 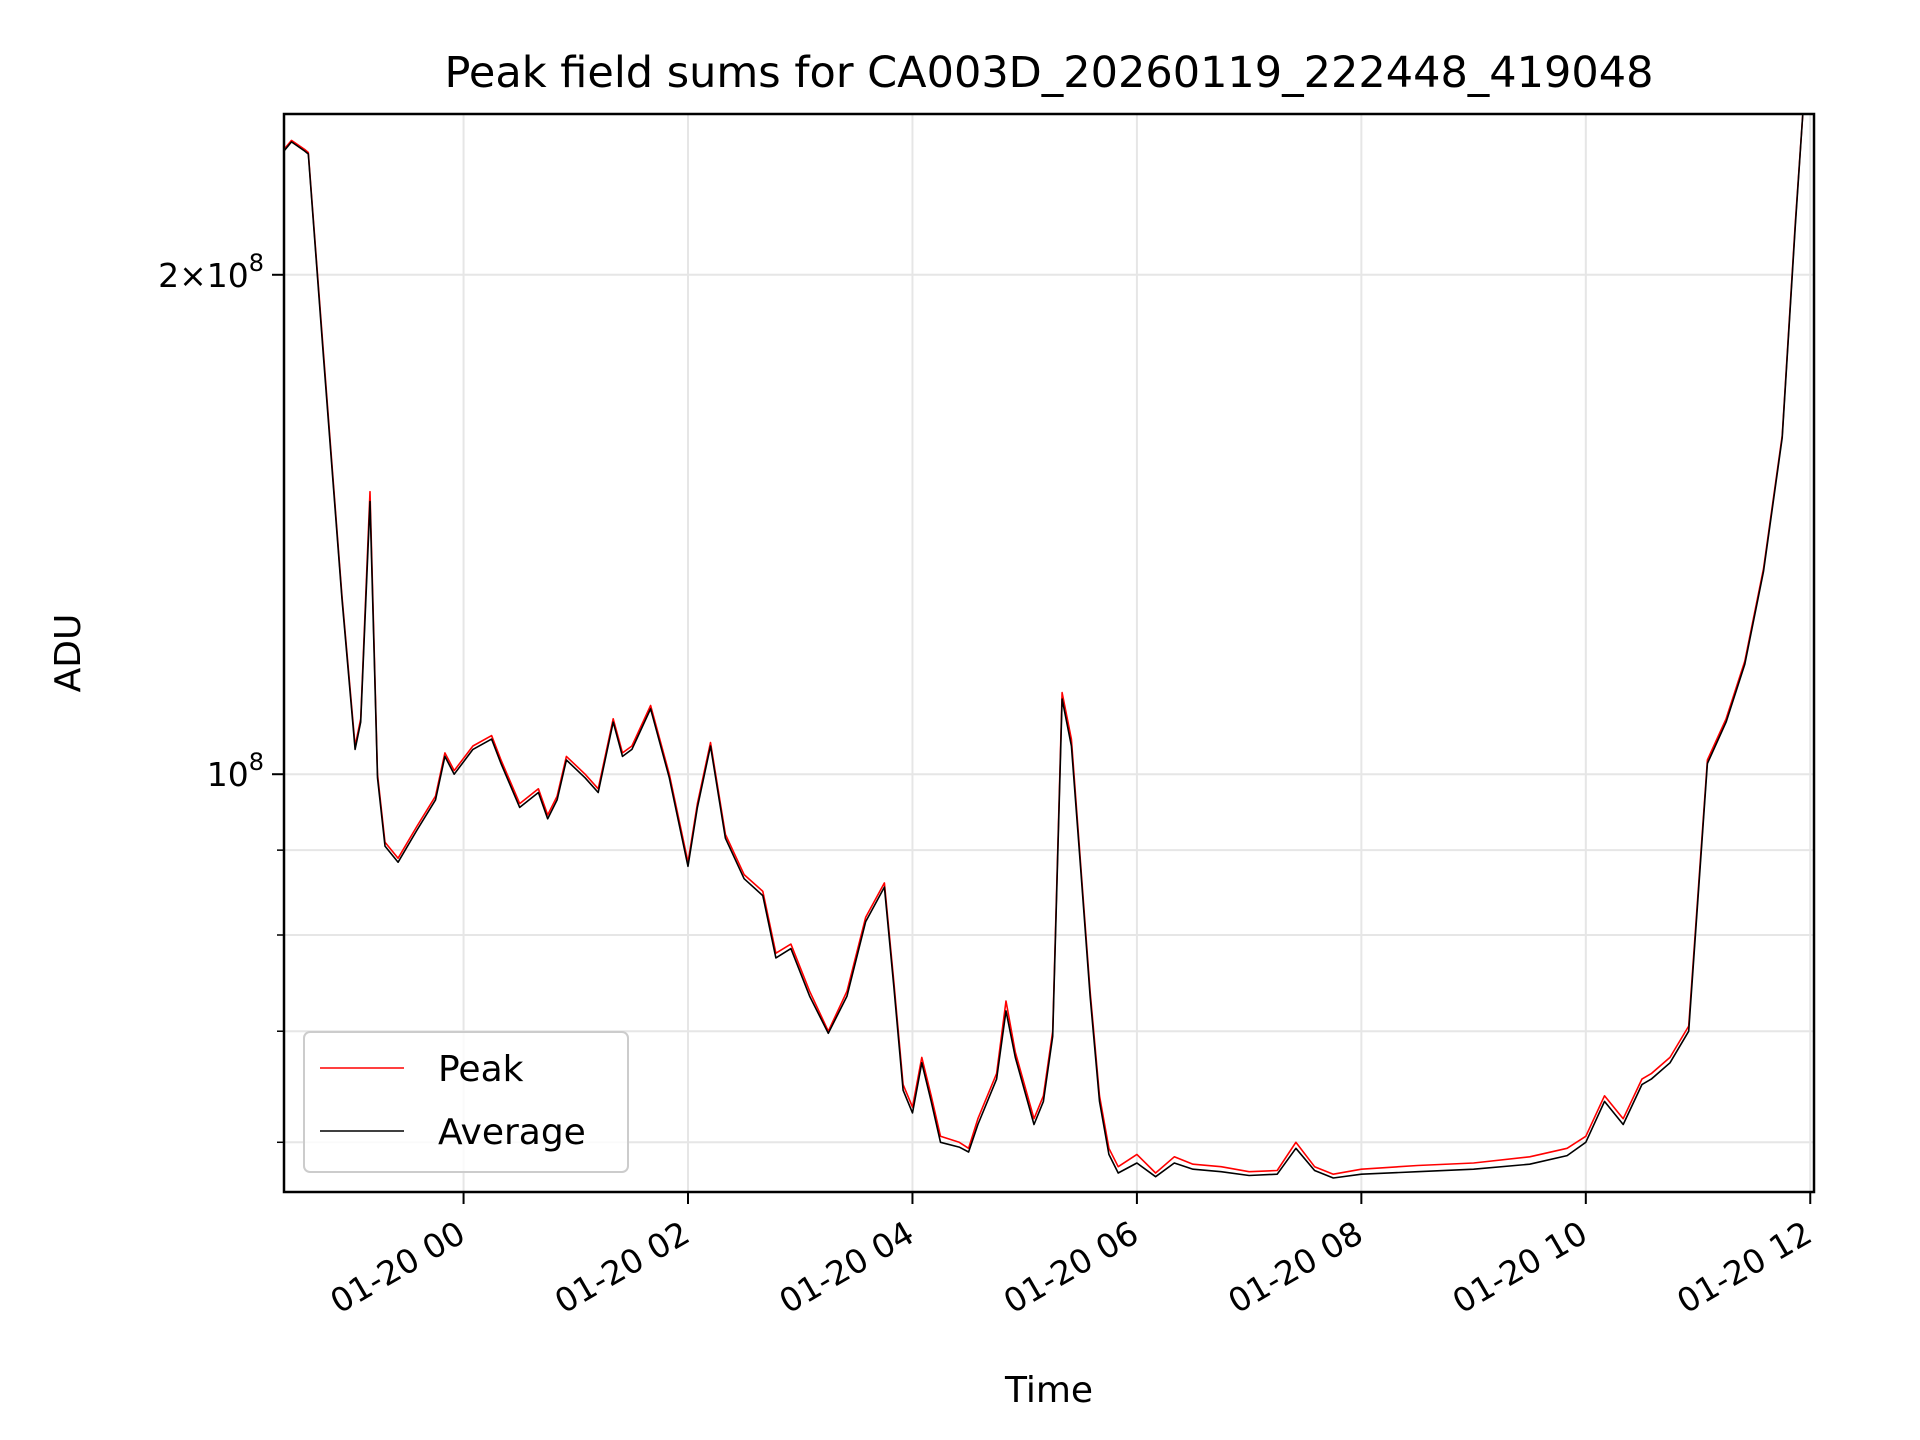 What do you see at coordinates (1048, 1390) in the screenshot?
I see `x-axis-label: Time` at bounding box center [1048, 1390].